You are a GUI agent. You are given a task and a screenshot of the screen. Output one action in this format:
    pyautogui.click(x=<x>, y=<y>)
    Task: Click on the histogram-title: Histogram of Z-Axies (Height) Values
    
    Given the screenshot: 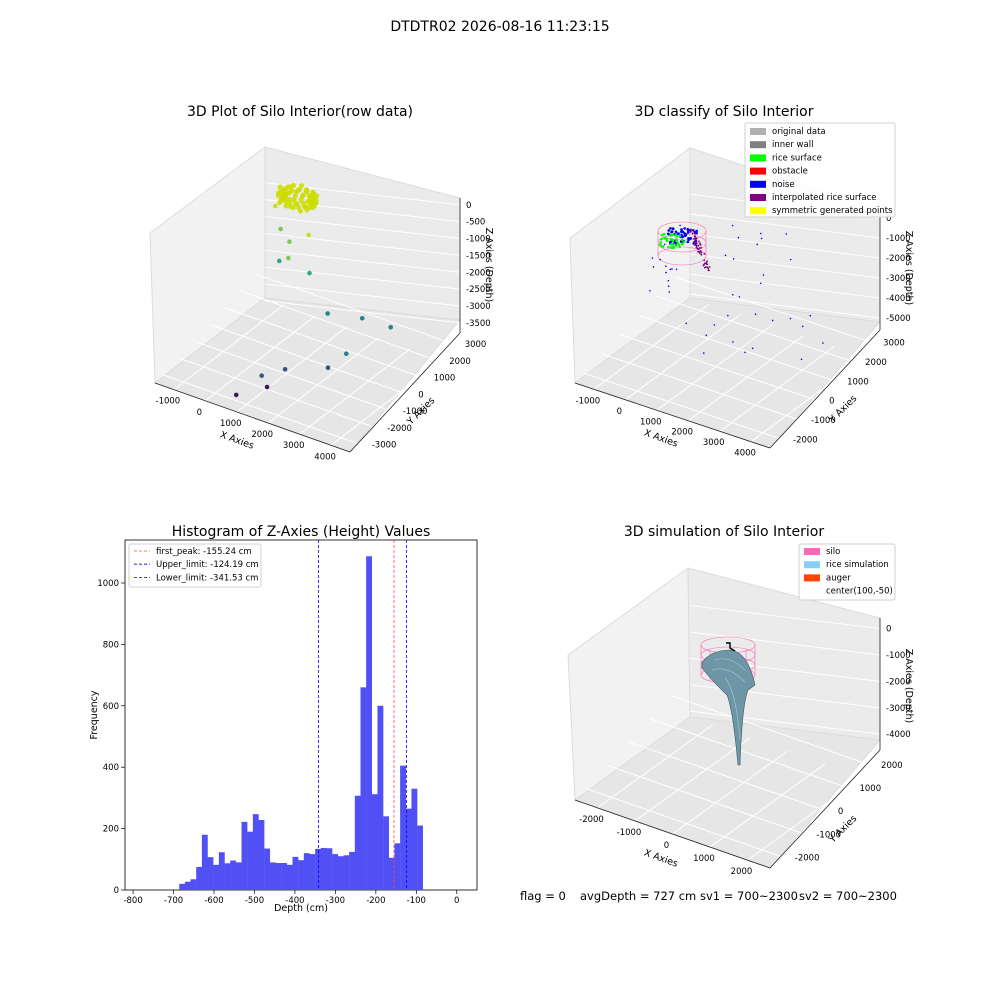 What is the action you would take?
    pyautogui.click(x=301, y=532)
    